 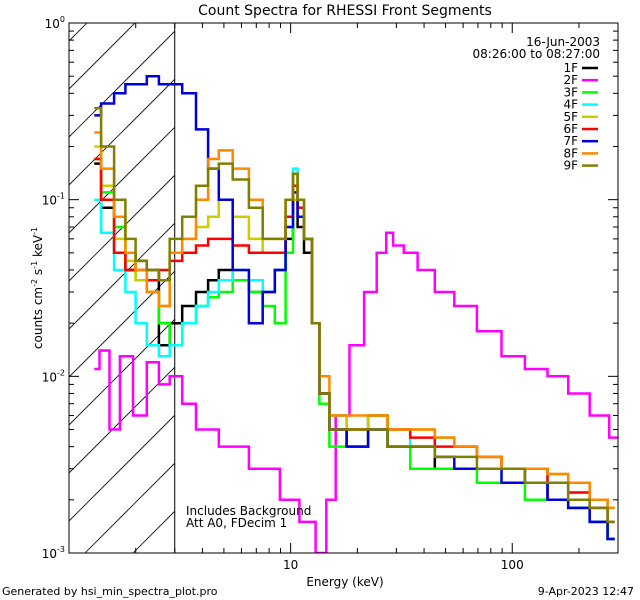 What do you see at coordinates (38, 247) in the screenshot?
I see `y-label-part: keV` at bounding box center [38, 247].